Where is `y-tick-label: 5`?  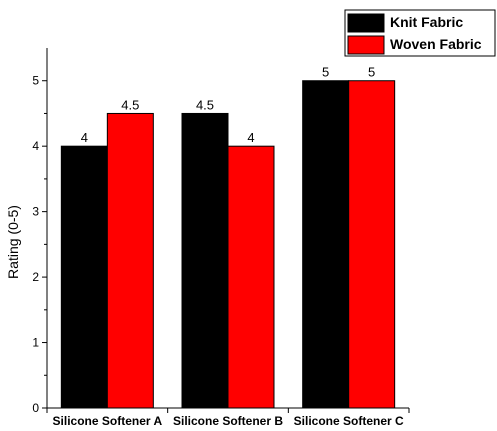
y-tick-label: 5 is located at coordinates (35, 81).